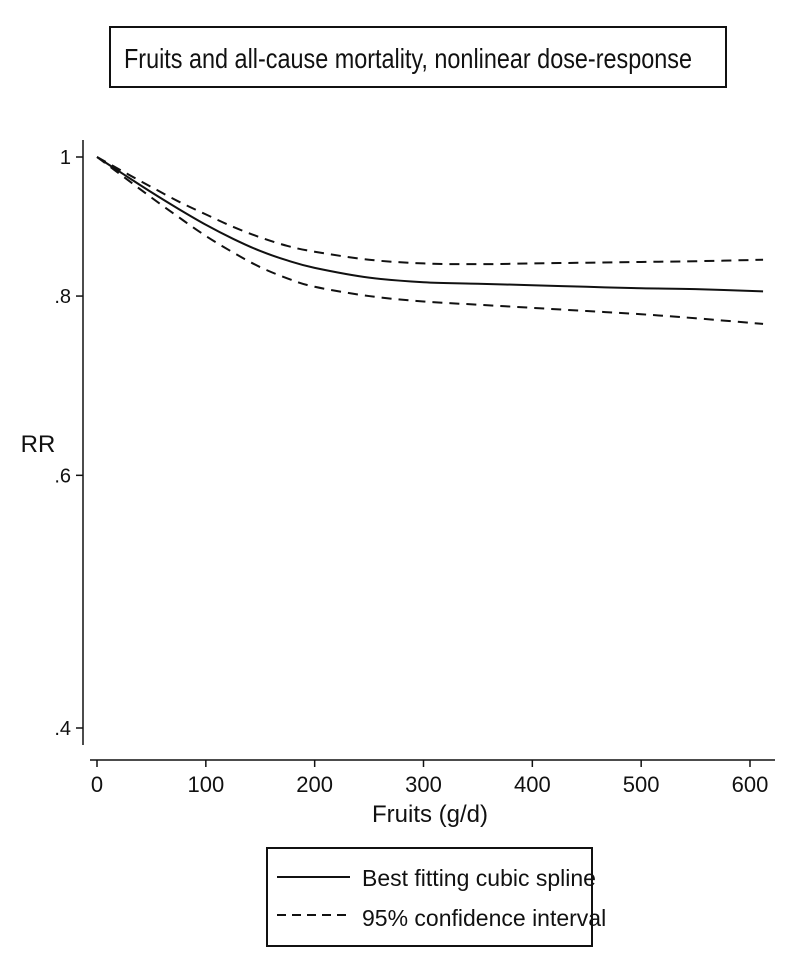 This screenshot has height=958, width=800. I want to click on x-tick-label: 600, so click(750, 784).